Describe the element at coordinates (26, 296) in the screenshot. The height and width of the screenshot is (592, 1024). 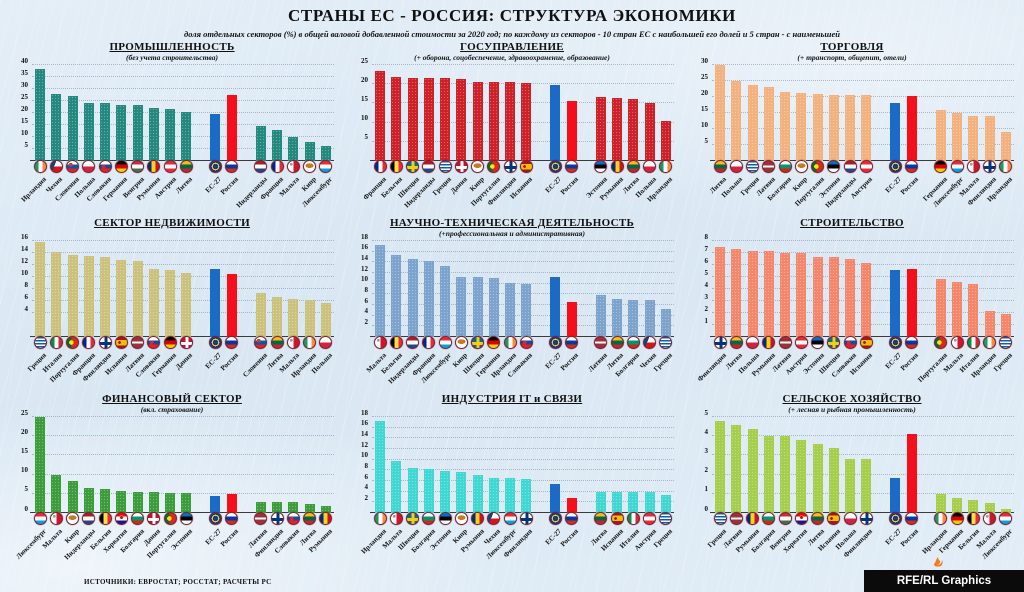
I see `y-tick-label: 6` at that location.